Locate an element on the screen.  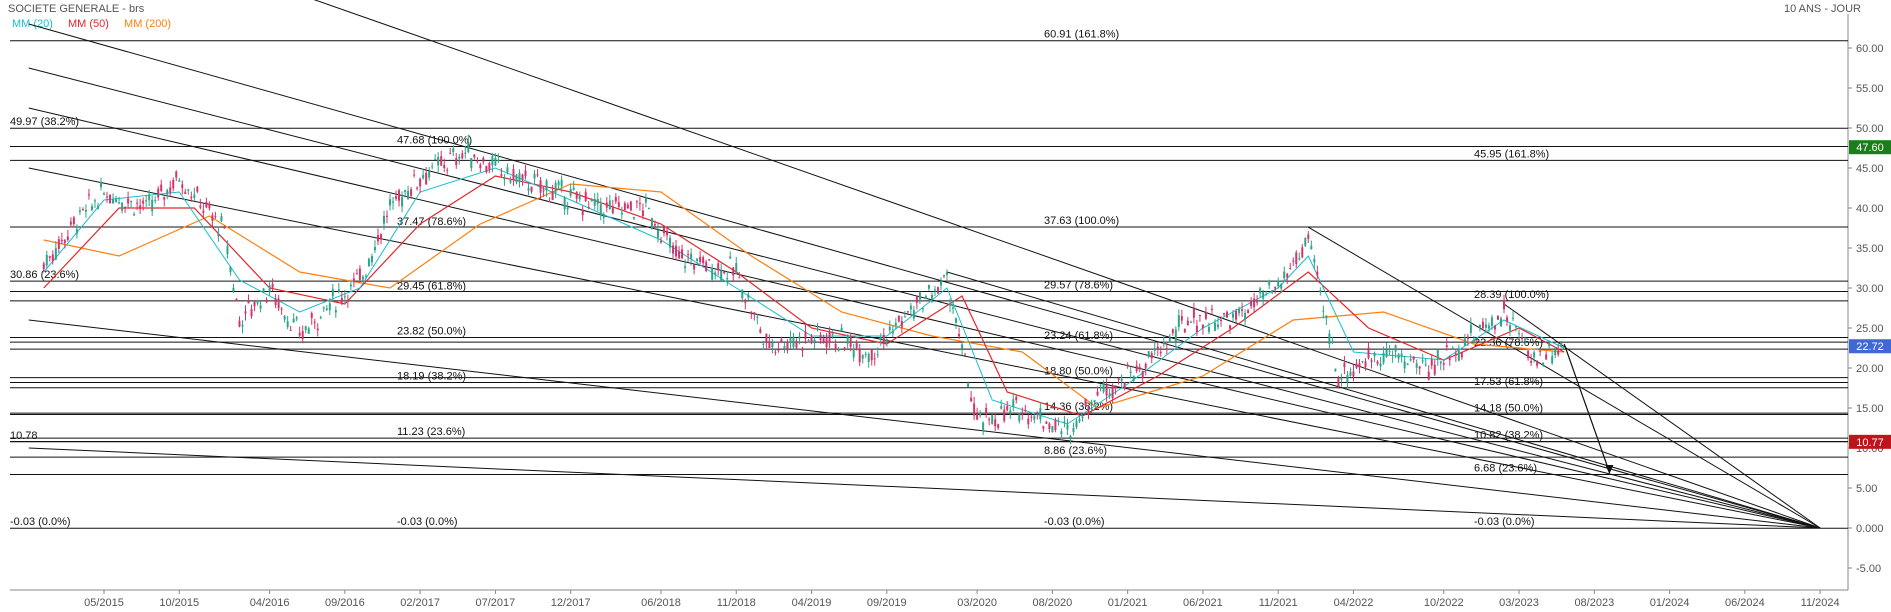
y-tick-label: 60.00 is located at coordinates (1870, 49).